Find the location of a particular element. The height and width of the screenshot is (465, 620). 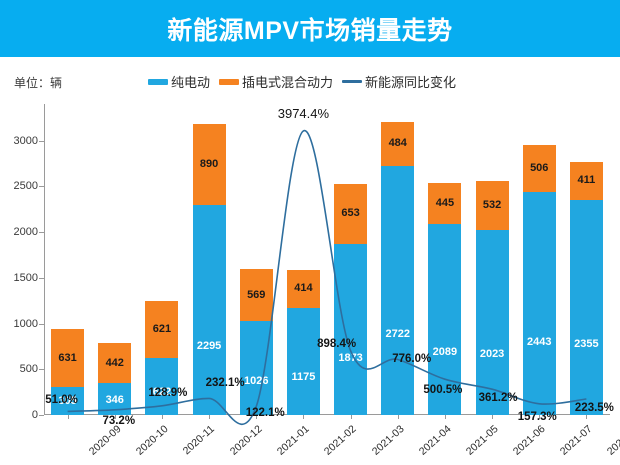

x-axis-tick-label: 2021-03 is located at coordinates (388, 440).